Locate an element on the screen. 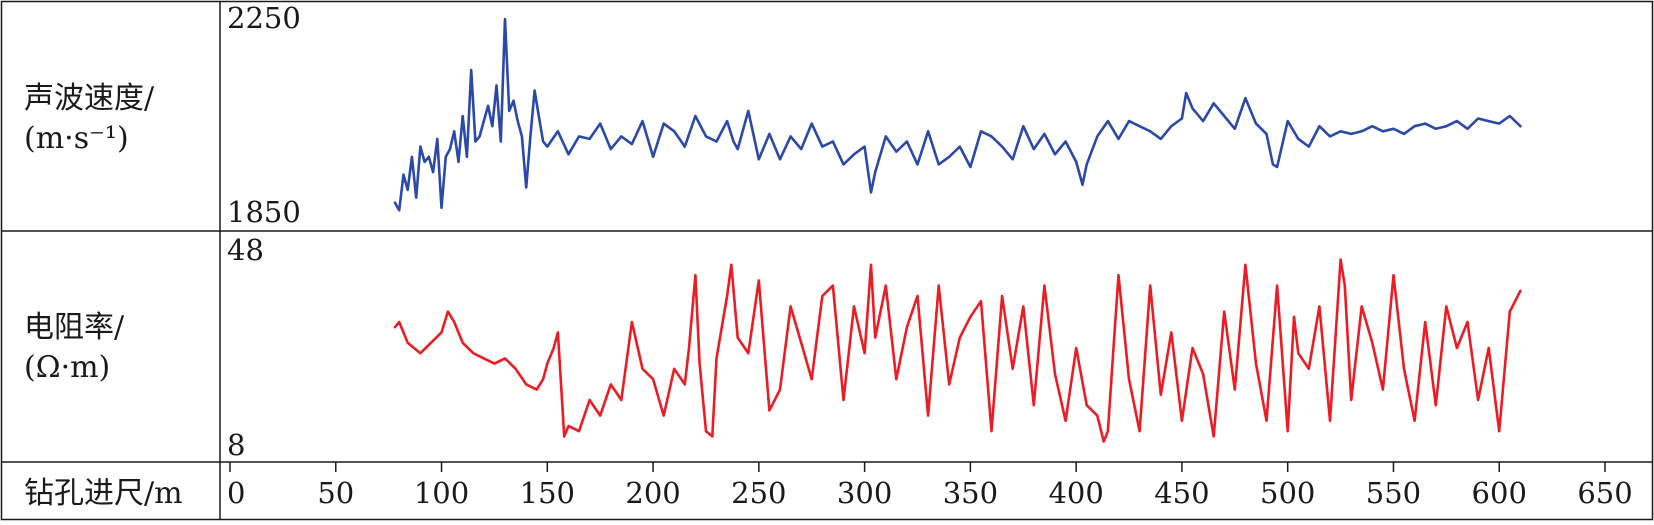 The height and width of the screenshot is (525, 1654). x-tick-label: 500 is located at coordinates (1287, 493).